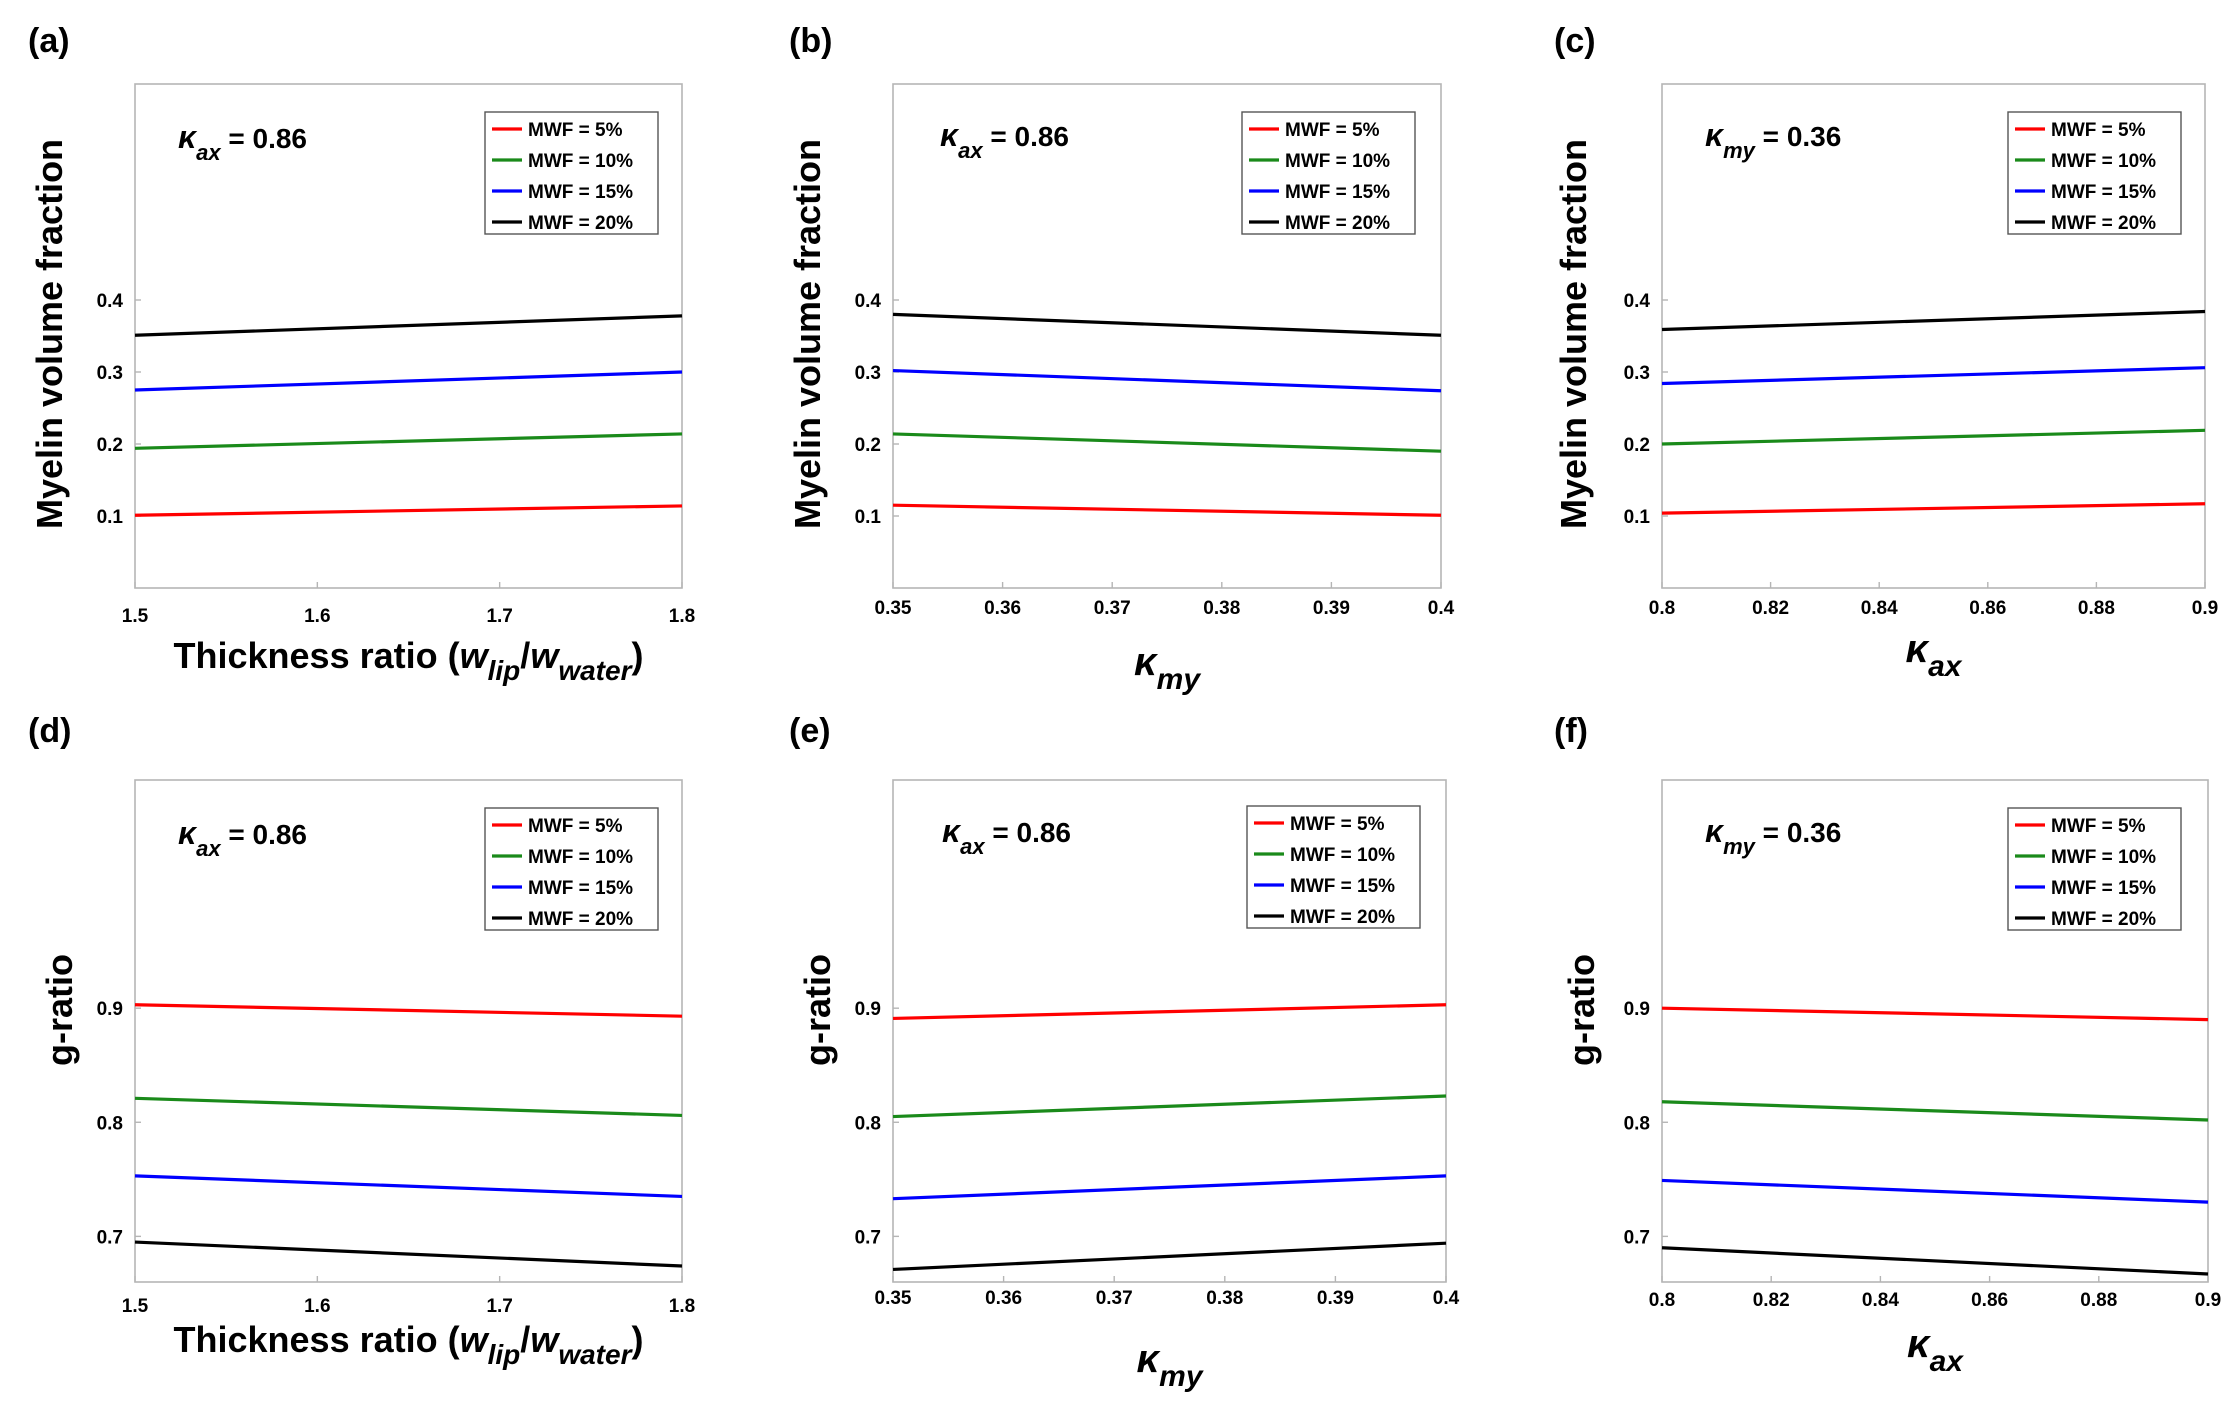 The image size is (2240, 1408). Describe the element at coordinates (1571, 731) in the screenshot. I see `panel-label: (f)` at that location.